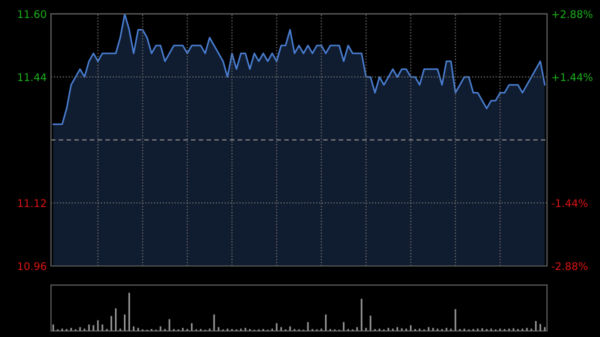  I want to click on y-tick-label: 10.96, so click(32, 266).